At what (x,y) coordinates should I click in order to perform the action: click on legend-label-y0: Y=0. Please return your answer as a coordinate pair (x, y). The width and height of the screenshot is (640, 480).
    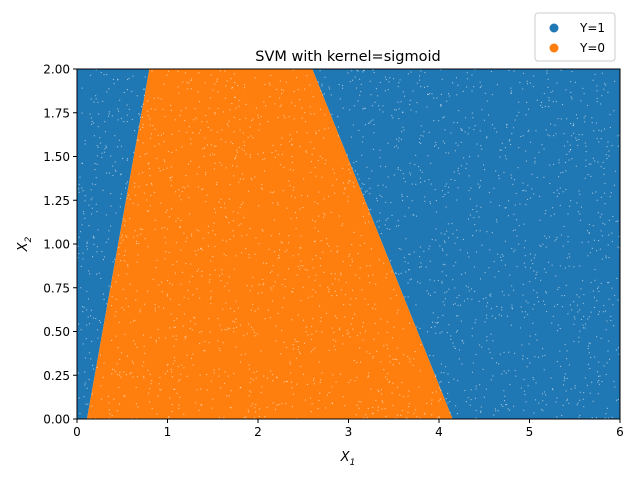
    Looking at the image, I should click on (592, 48).